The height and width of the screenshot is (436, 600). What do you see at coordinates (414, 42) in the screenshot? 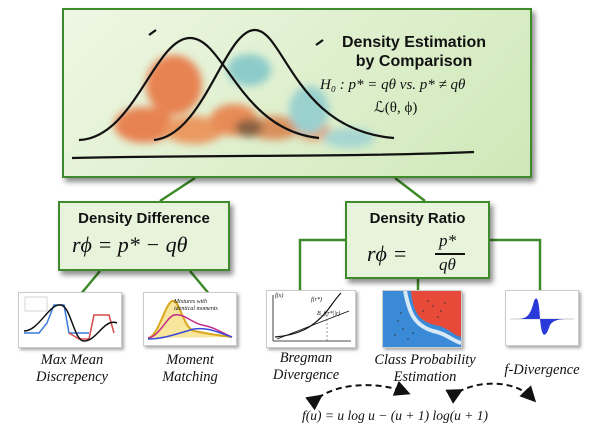
I see `top-title-line1: Density Estimation` at bounding box center [414, 42].